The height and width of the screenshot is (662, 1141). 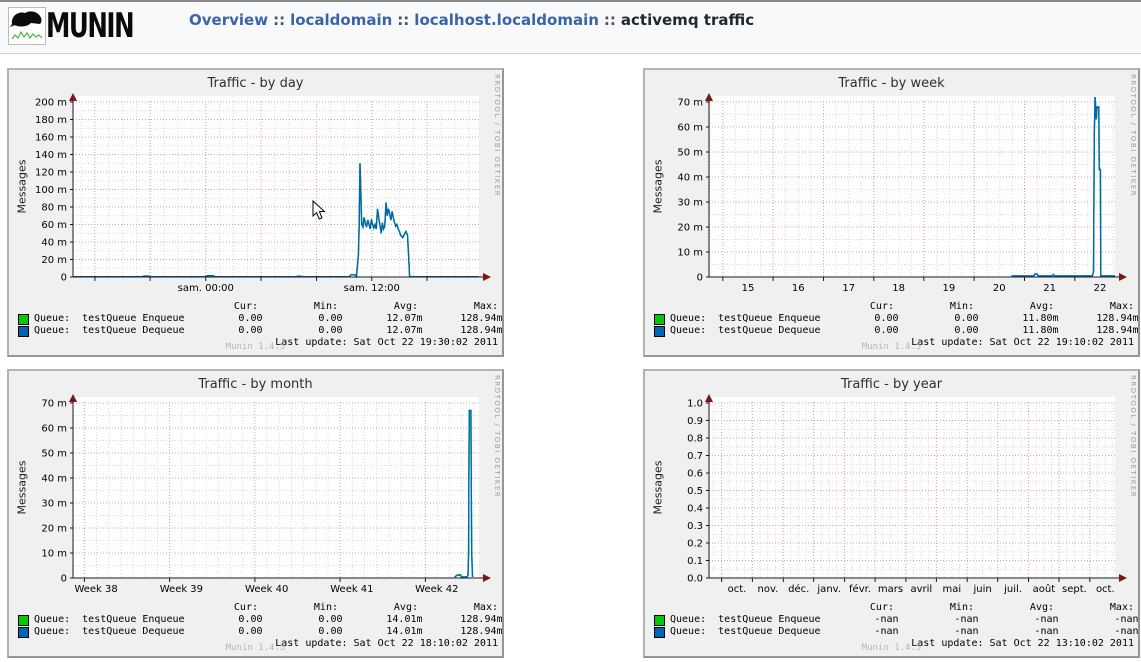 I want to click on chart-title-year: Traffic - by year, so click(x=891, y=384).